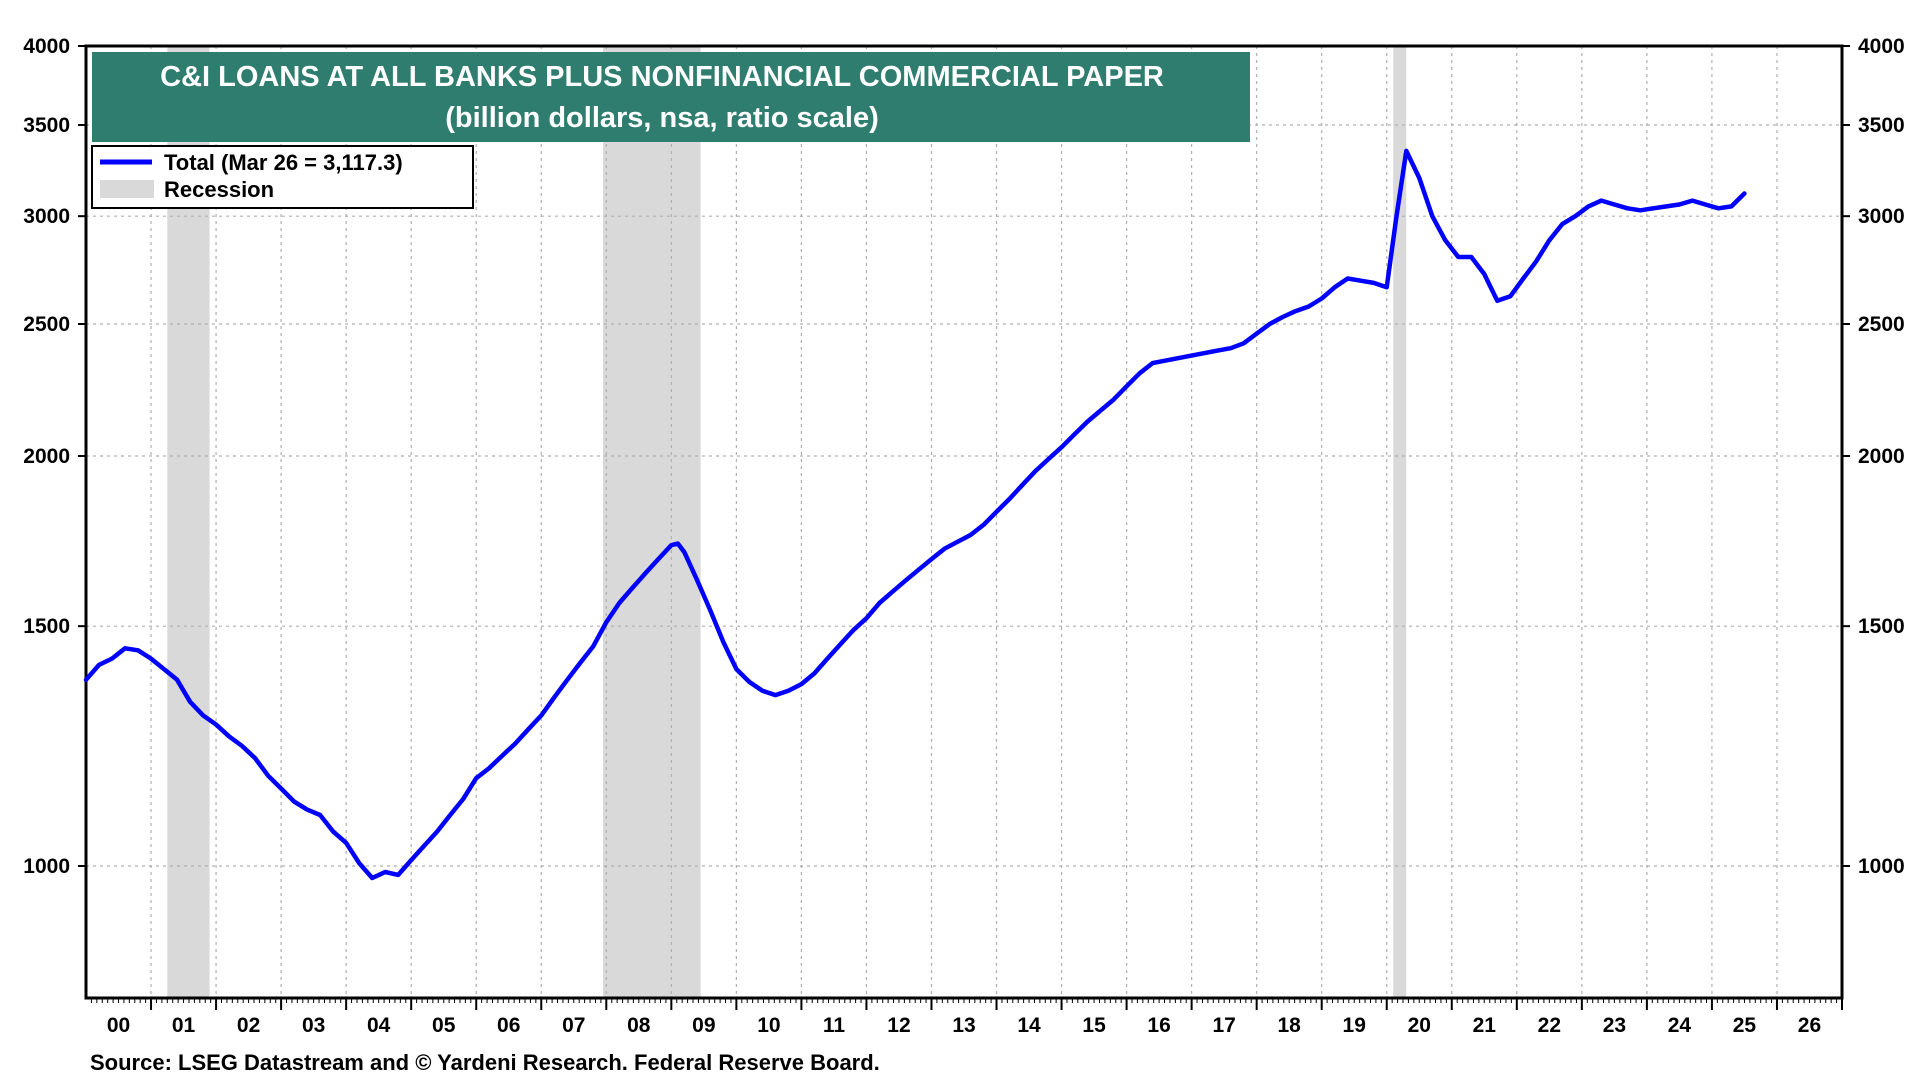 The width and height of the screenshot is (1920, 1080). Describe the element at coordinates (1745, 1025) in the screenshot. I see `x-tick-label: 25` at that location.